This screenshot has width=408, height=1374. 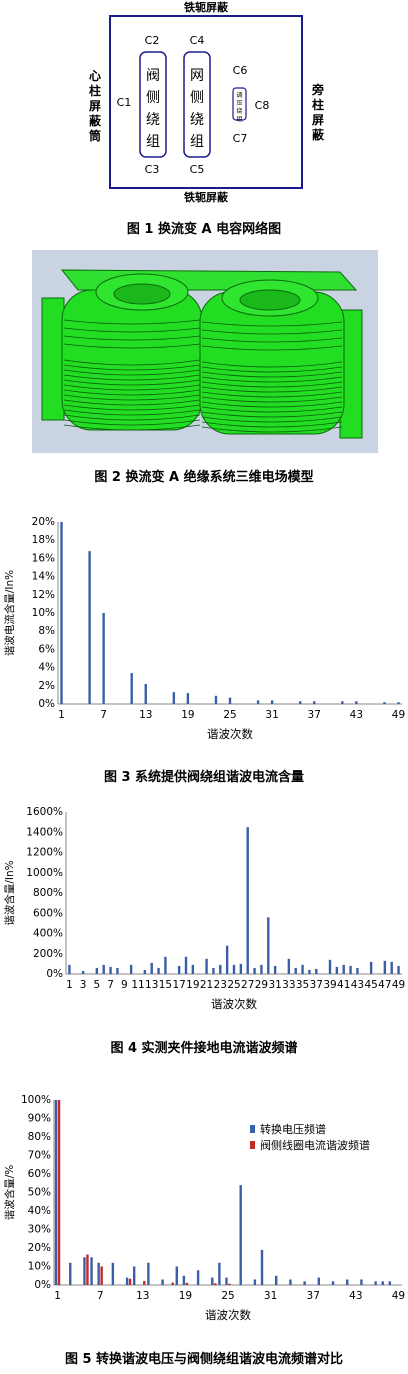 I want to click on vertical-char: 屏, so click(x=317, y=120).